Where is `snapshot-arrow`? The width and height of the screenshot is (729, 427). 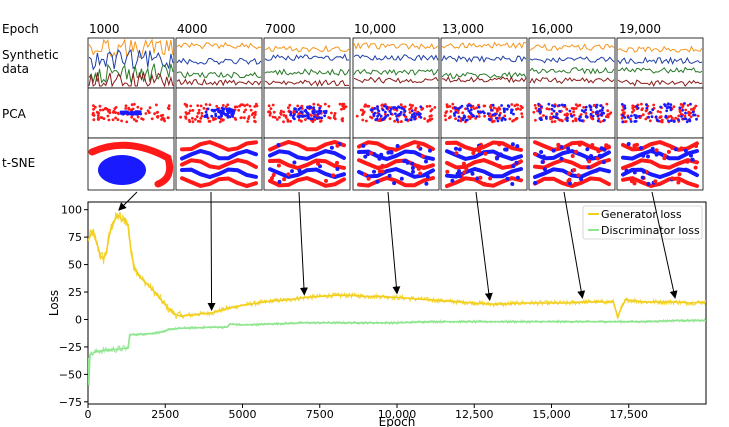
snapshot-arrow is located at coordinates (128, 201).